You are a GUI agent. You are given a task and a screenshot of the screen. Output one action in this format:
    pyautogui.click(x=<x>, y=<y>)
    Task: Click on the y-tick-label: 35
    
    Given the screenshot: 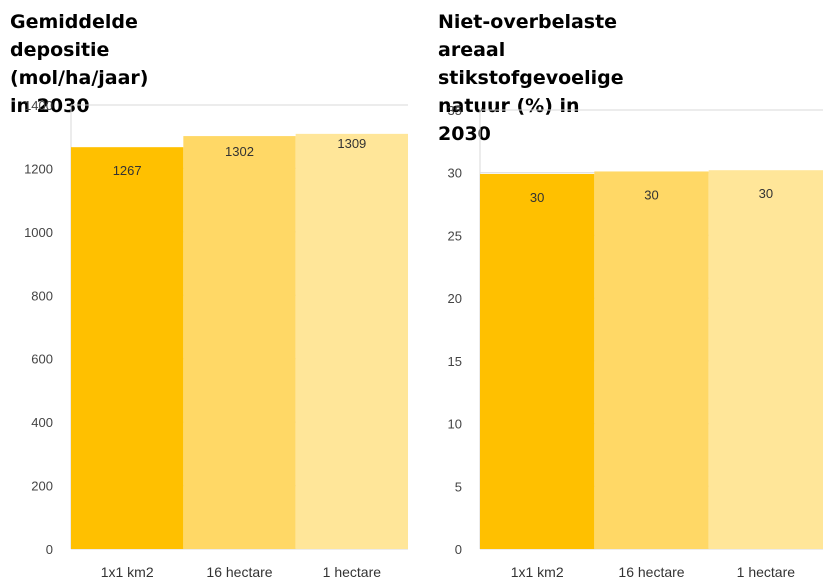 What is the action you would take?
    pyautogui.click(x=455, y=110)
    